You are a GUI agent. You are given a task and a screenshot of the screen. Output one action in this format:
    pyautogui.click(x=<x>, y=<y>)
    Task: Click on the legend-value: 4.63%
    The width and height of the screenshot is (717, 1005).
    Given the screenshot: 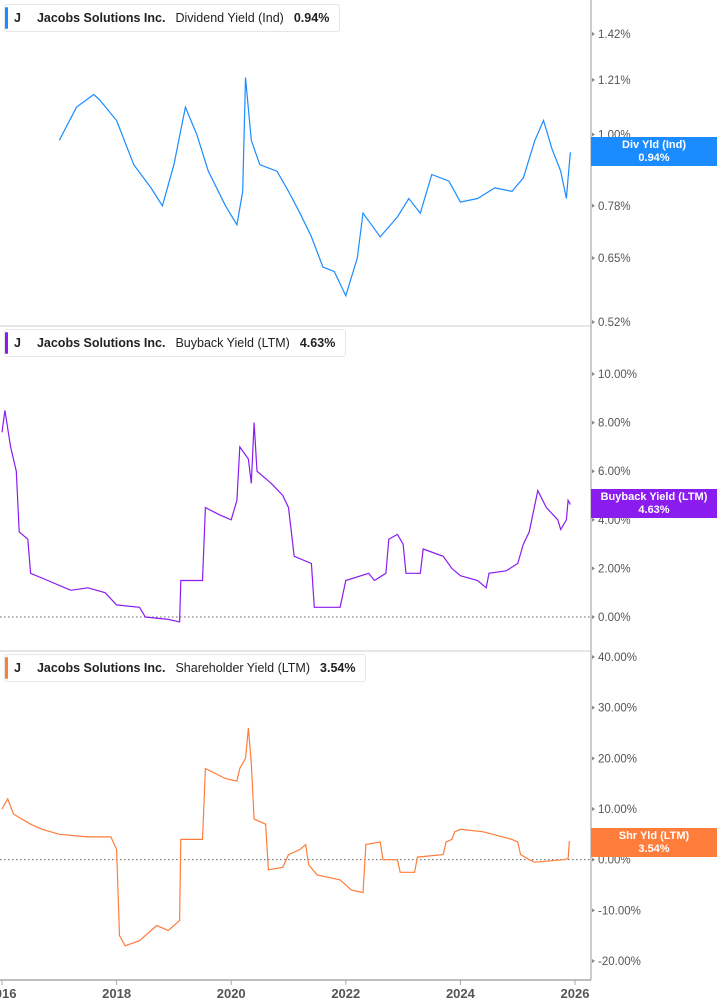 What is the action you would take?
    pyautogui.click(x=317, y=343)
    